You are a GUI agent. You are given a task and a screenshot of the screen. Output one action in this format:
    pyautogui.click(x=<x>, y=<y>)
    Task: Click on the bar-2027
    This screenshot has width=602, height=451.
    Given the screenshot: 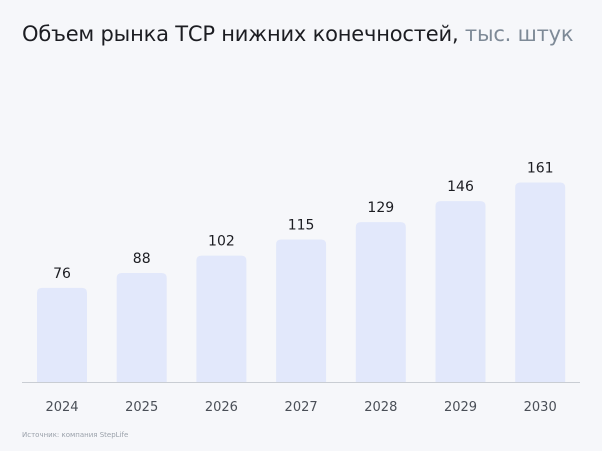 What is the action you would take?
    pyautogui.click(x=301, y=310)
    